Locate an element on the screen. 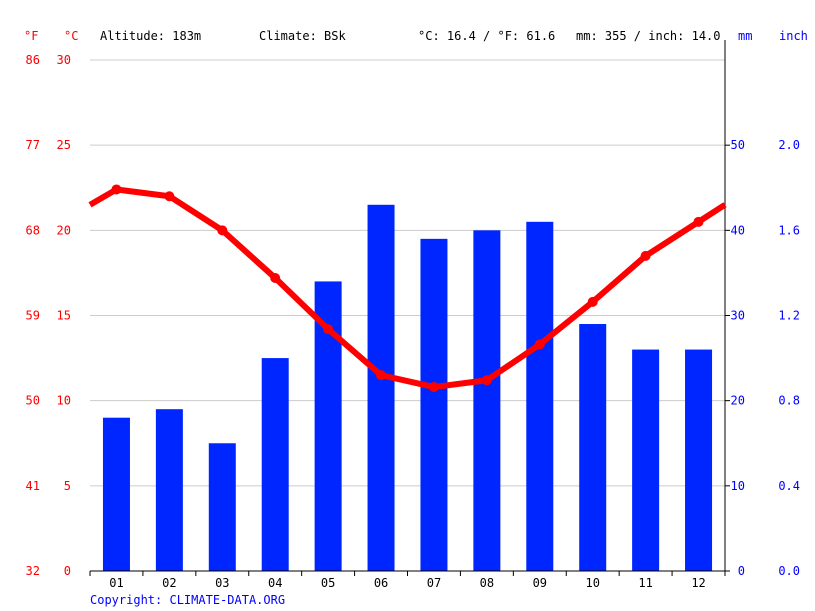 The height and width of the screenshot is (611, 815). month-tick-label: 02 is located at coordinates (169, 583).